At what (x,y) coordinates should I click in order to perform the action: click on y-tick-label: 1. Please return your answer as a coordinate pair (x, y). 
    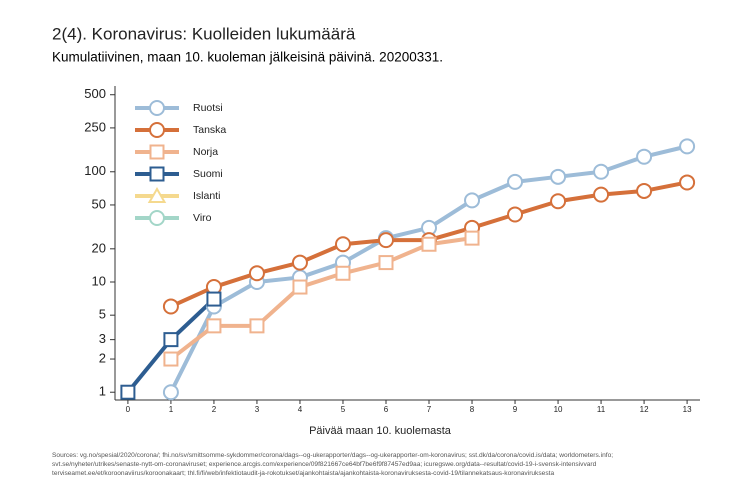
    Looking at the image, I should click on (102, 391).